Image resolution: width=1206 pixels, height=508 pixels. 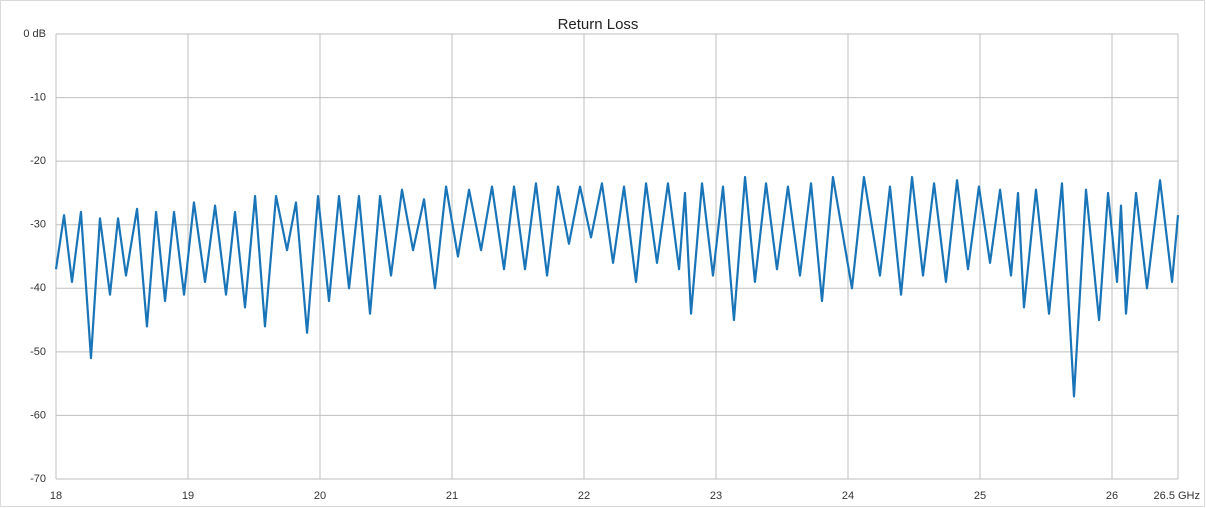 I want to click on x-tick-label: 19, so click(x=188, y=496).